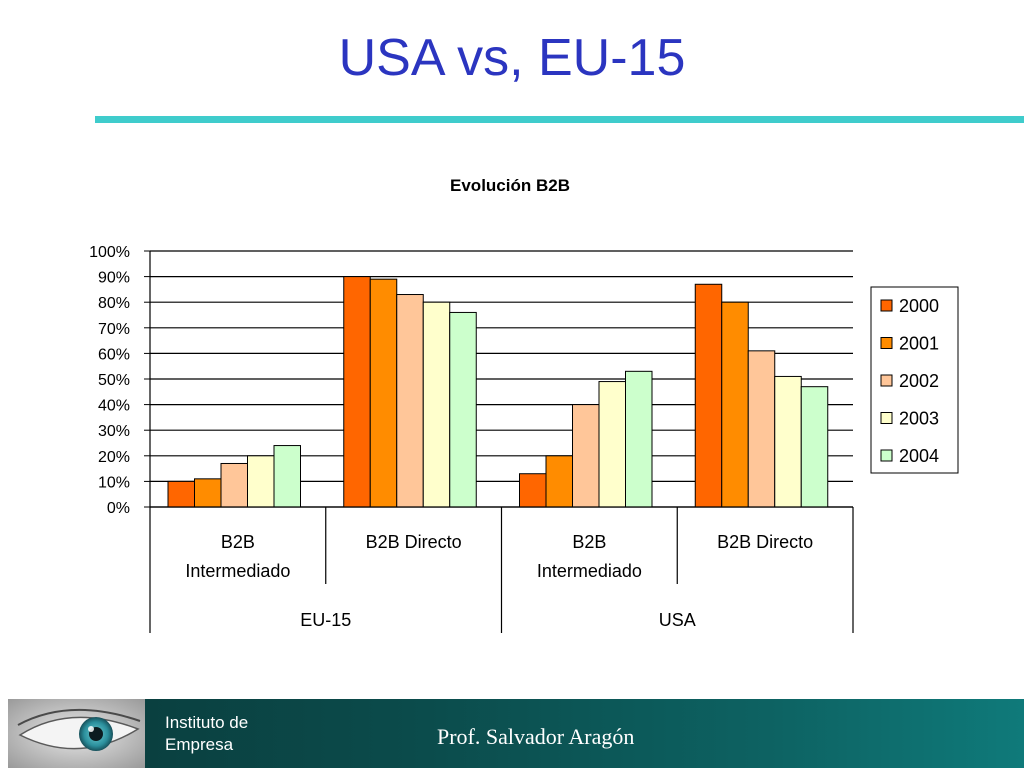  What do you see at coordinates (114, 380) in the screenshot?
I see `y-tick-label: 50%` at bounding box center [114, 380].